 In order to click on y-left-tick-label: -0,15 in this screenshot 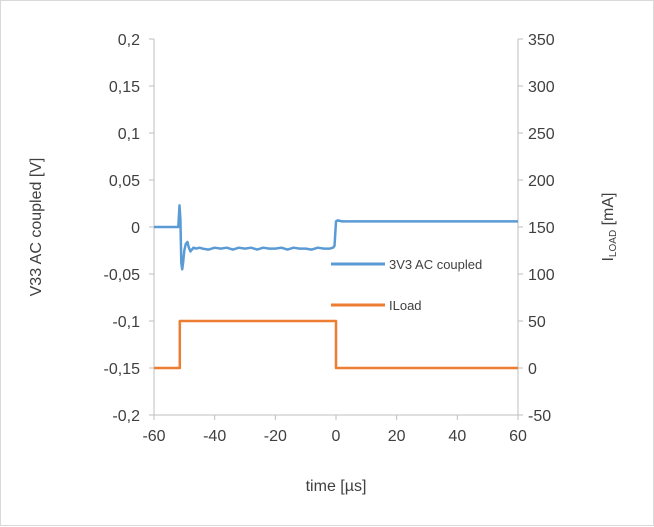, I will do `click(122, 369)`.